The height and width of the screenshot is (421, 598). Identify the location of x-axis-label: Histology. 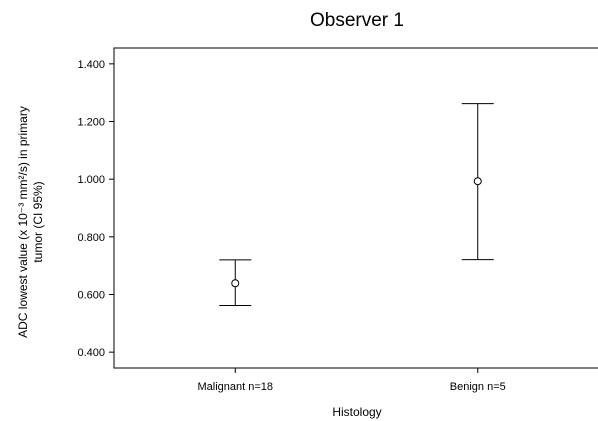
(356, 412).